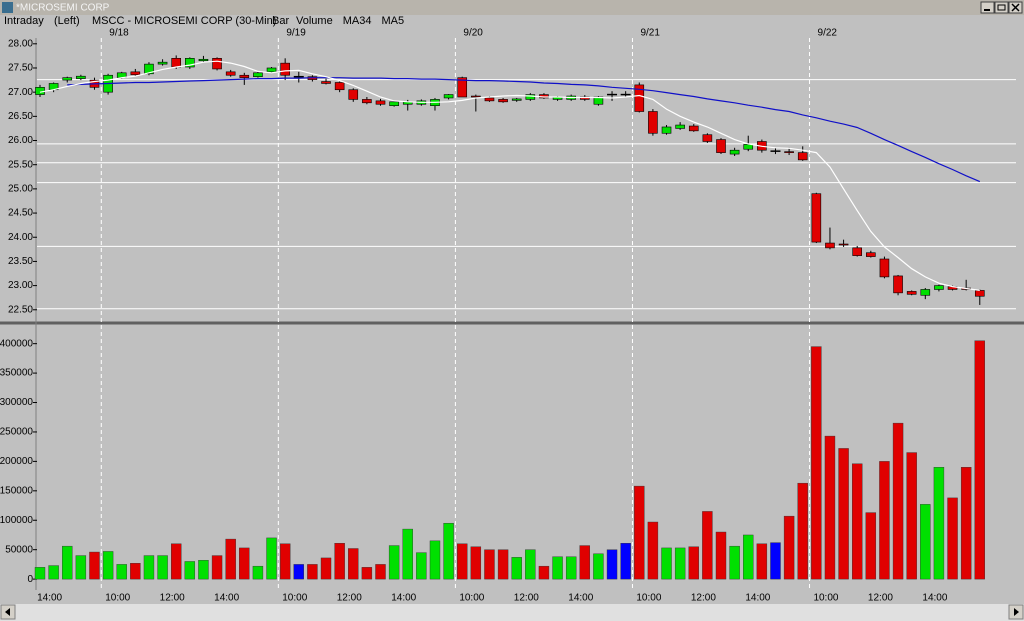 The height and width of the screenshot is (621, 1024). Describe the element at coordinates (314, 21) in the screenshot. I see `legend-entry: Volume` at that location.